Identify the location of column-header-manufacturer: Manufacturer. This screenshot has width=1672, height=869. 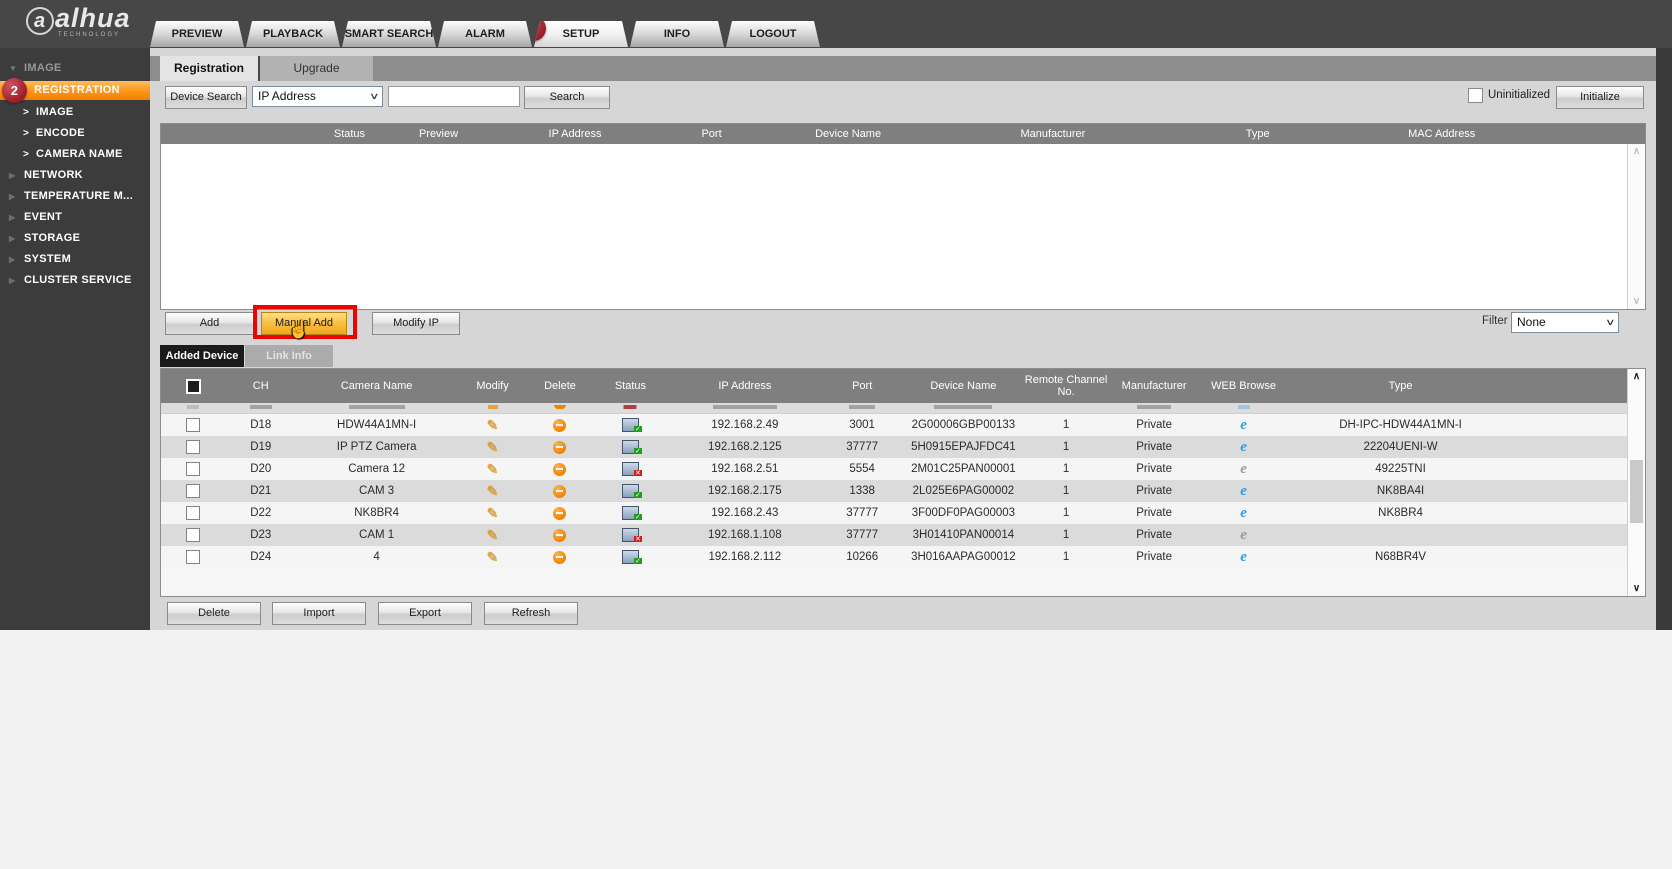
(1053, 134).